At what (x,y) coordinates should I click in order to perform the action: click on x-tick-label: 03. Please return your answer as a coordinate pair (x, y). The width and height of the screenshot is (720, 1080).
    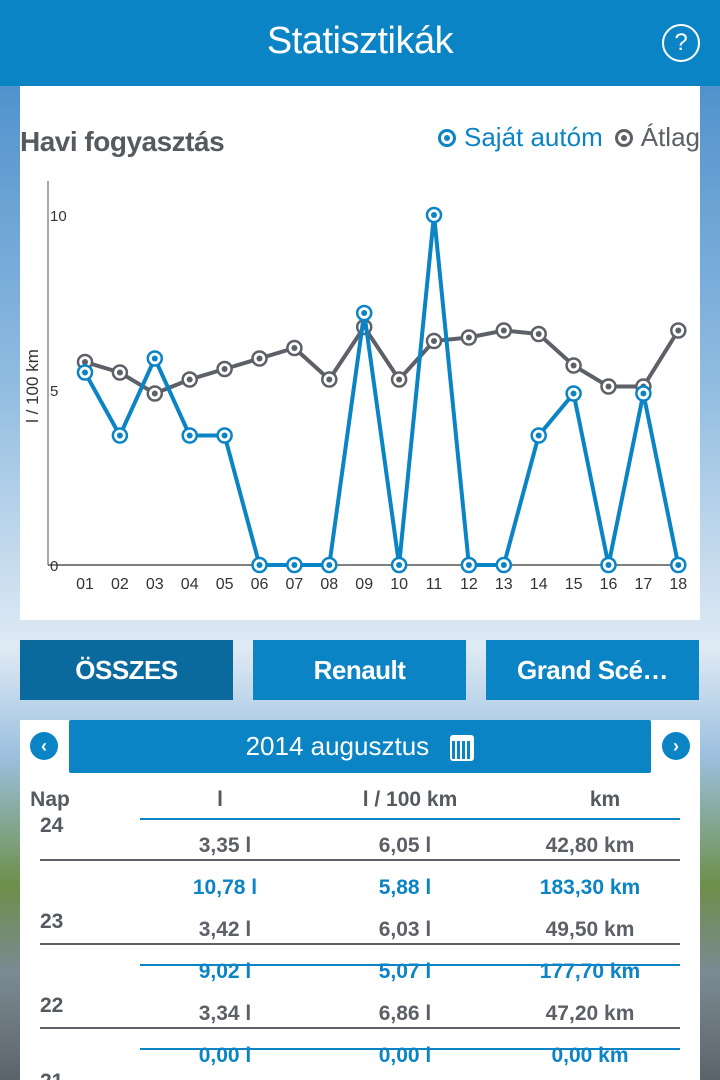
    Looking at the image, I should click on (155, 584).